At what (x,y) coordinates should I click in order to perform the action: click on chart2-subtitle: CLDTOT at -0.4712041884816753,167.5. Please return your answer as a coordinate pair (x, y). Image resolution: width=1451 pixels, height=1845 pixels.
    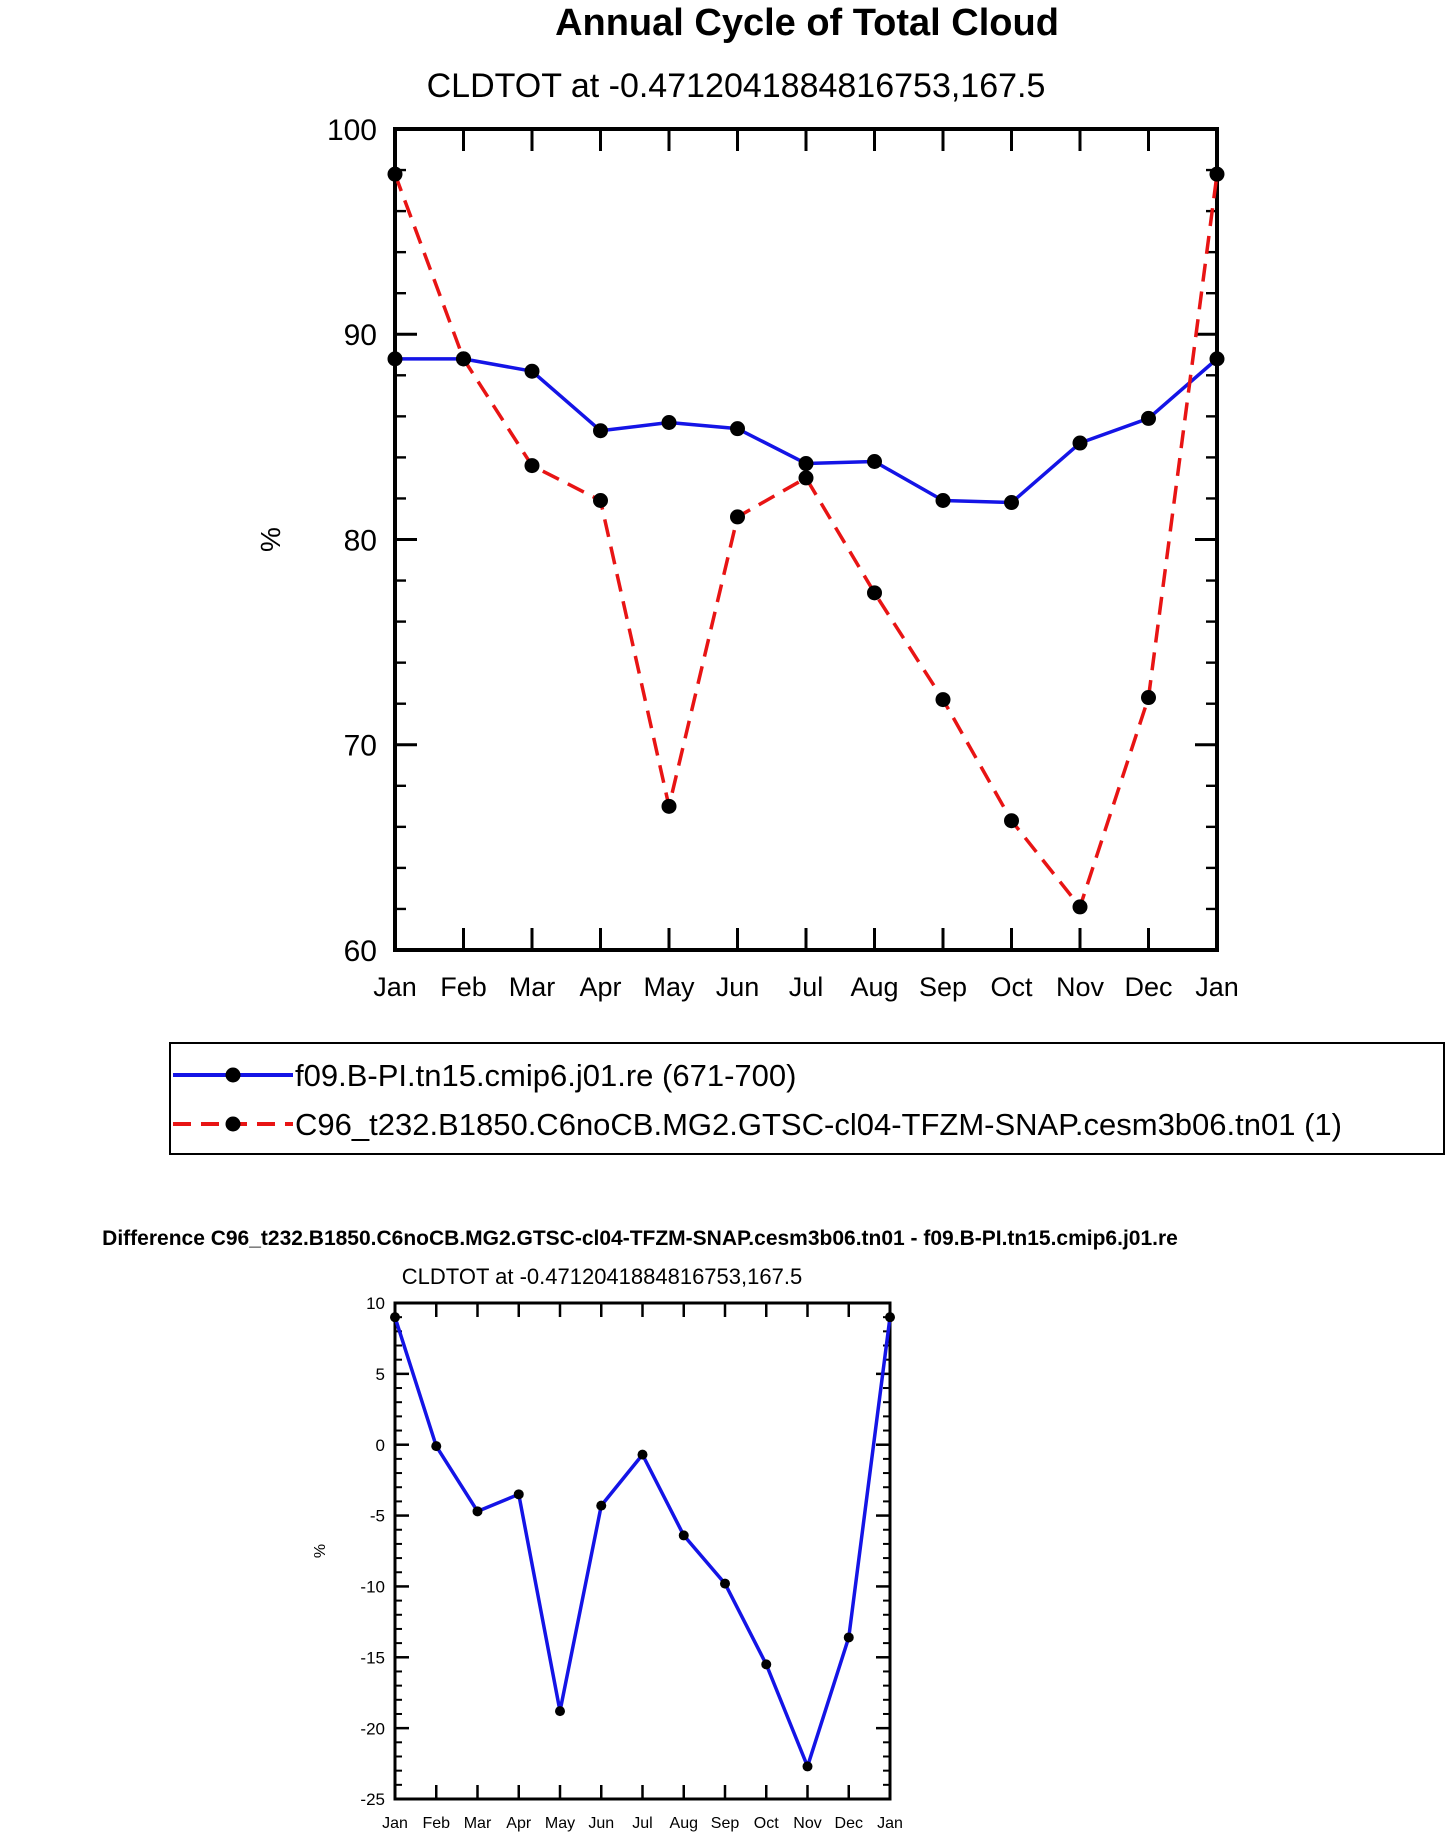
    Looking at the image, I should click on (602, 1276).